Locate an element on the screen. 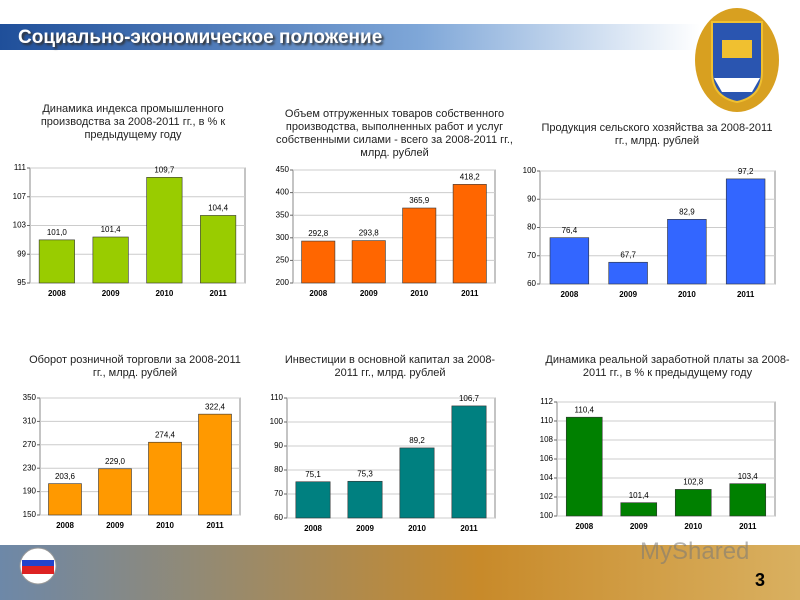 The image size is (800, 600). data-label: 75,3 is located at coordinates (365, 473).